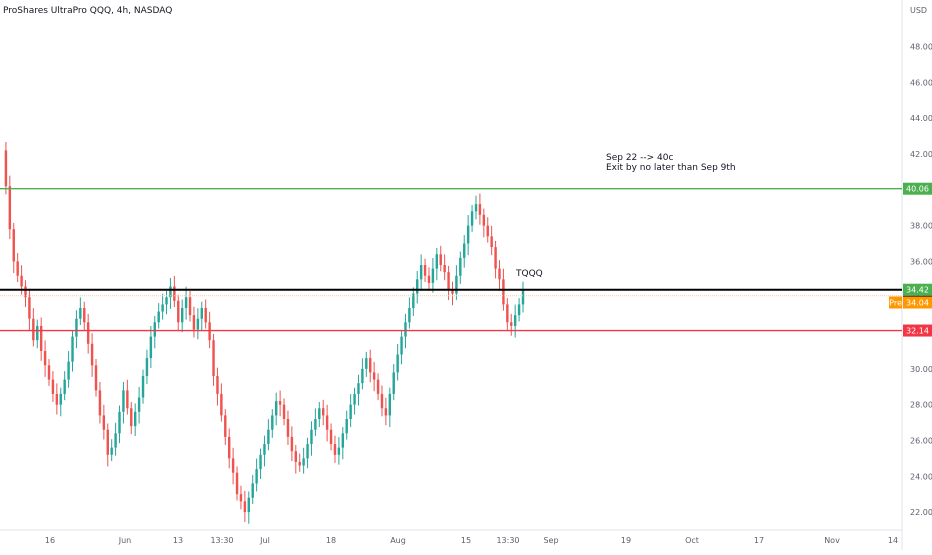 This screenshot has height=555, width=932. What do you see at coordinates (921, 440) in the screenshot?
I see `y-tick-label: 26.00` at bounding box center [921, 440].